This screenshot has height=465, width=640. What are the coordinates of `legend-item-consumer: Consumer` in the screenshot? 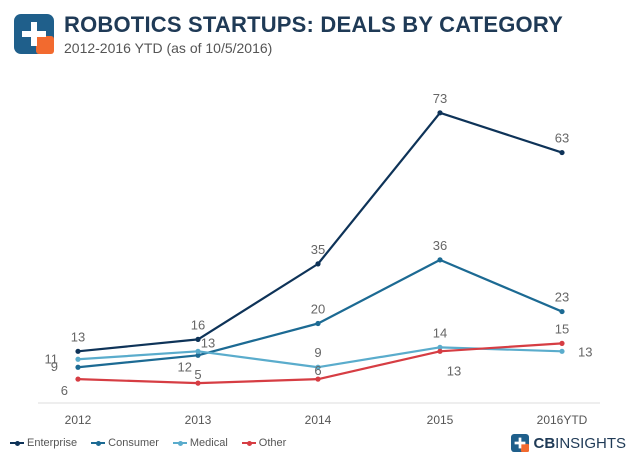 It's located at (125, 443).